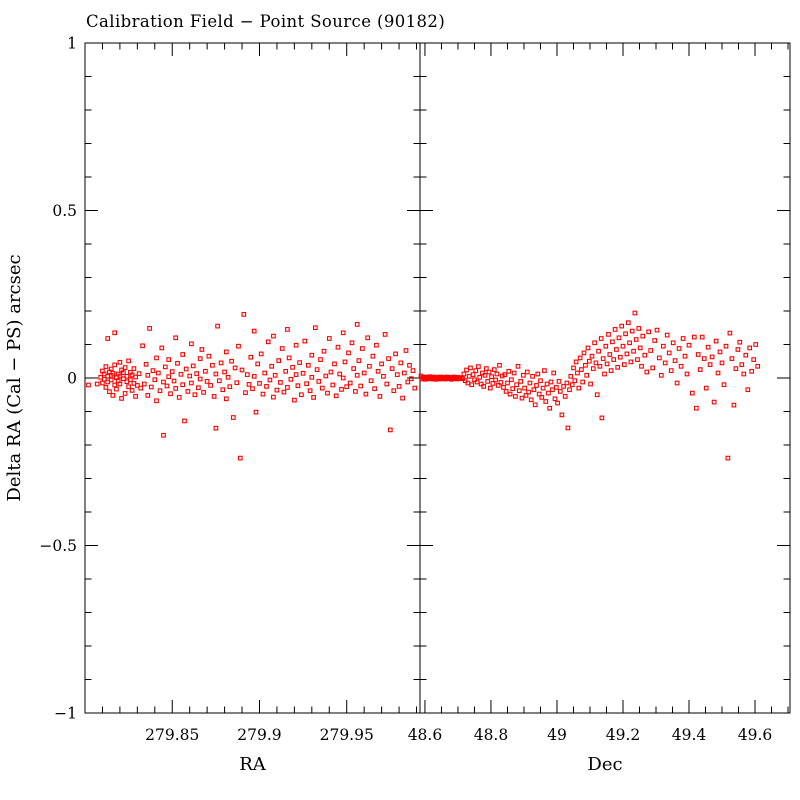  What do you see at coordinates (491, 735) in the screenshot?
I see `x-tick-label: 48.8` at bounding box center [491, 735].